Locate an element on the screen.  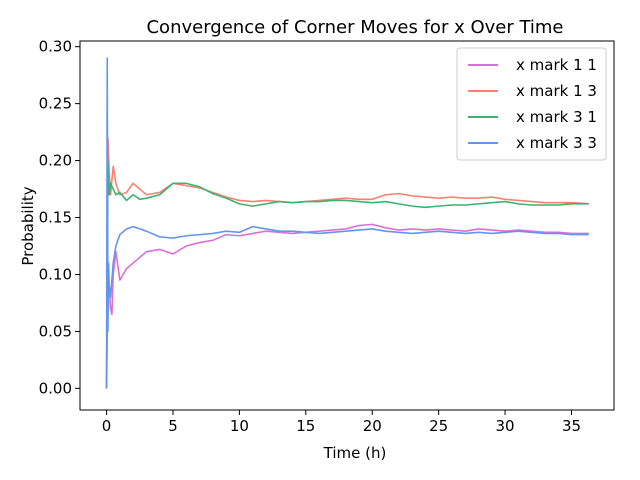
legend-label-1: x mark 1 1 is located at coordinates (556, 65).